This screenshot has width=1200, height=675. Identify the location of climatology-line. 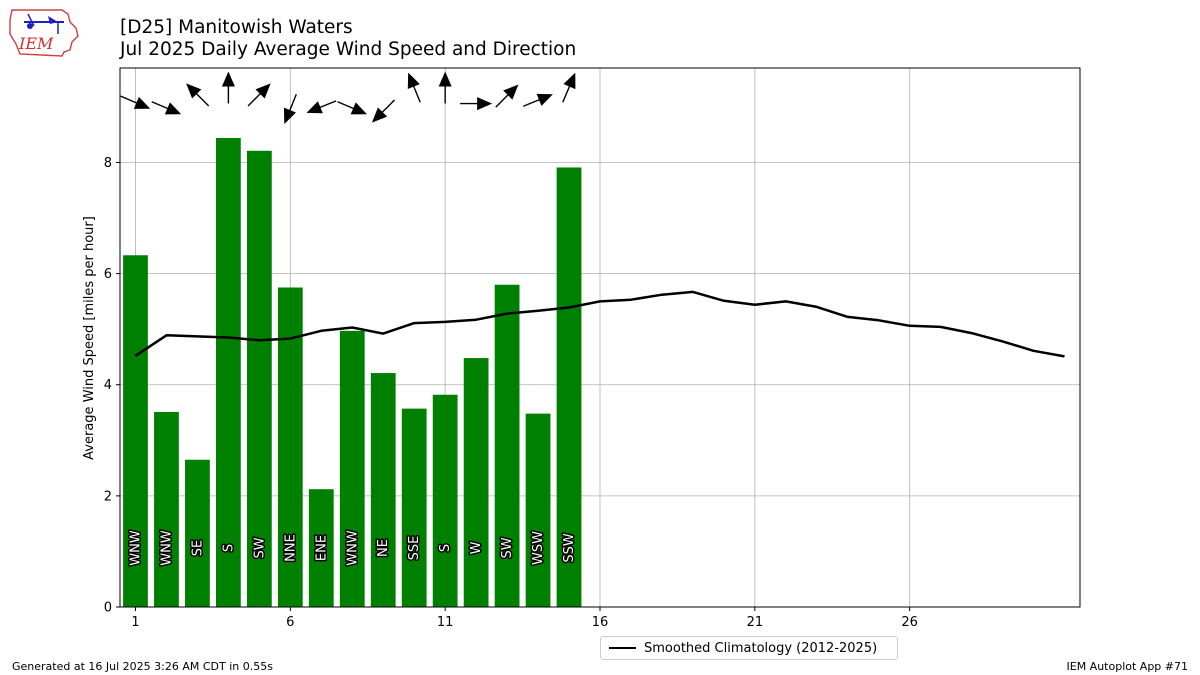
(599, 324).